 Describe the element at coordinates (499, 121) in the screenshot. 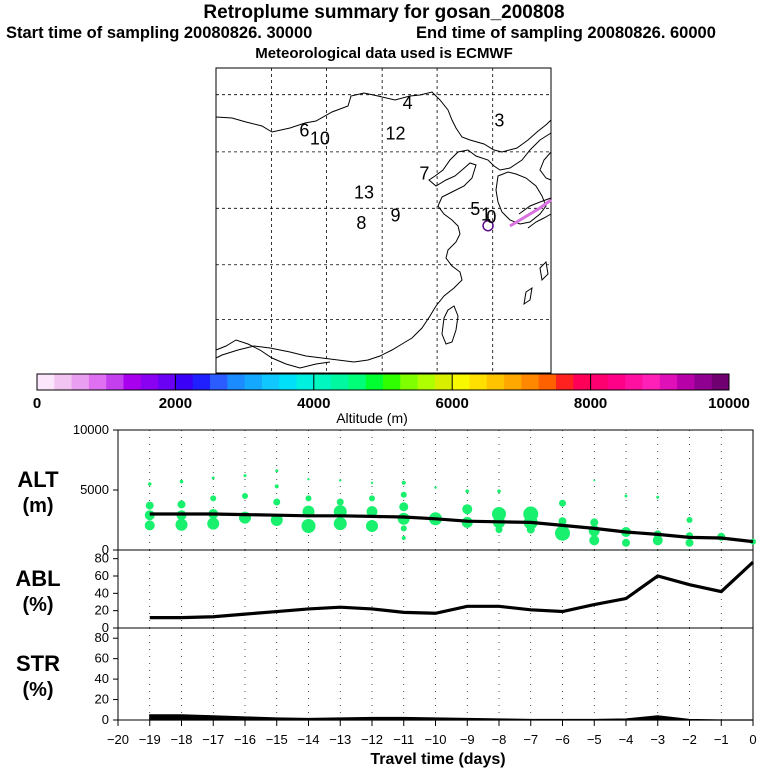

I see `map-day-label: 3` at that location.